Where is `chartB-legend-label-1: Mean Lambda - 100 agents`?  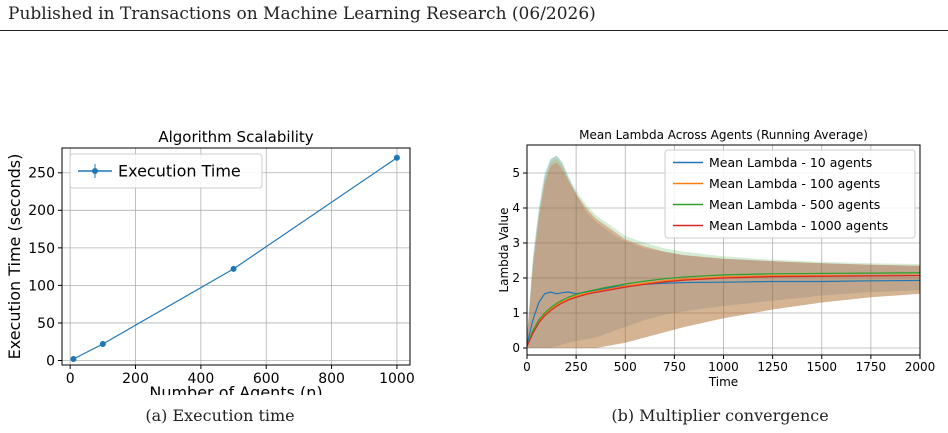
chartB-legend-label-1: Mean Lambda - 100 agents is located at coordinates (794, 183).